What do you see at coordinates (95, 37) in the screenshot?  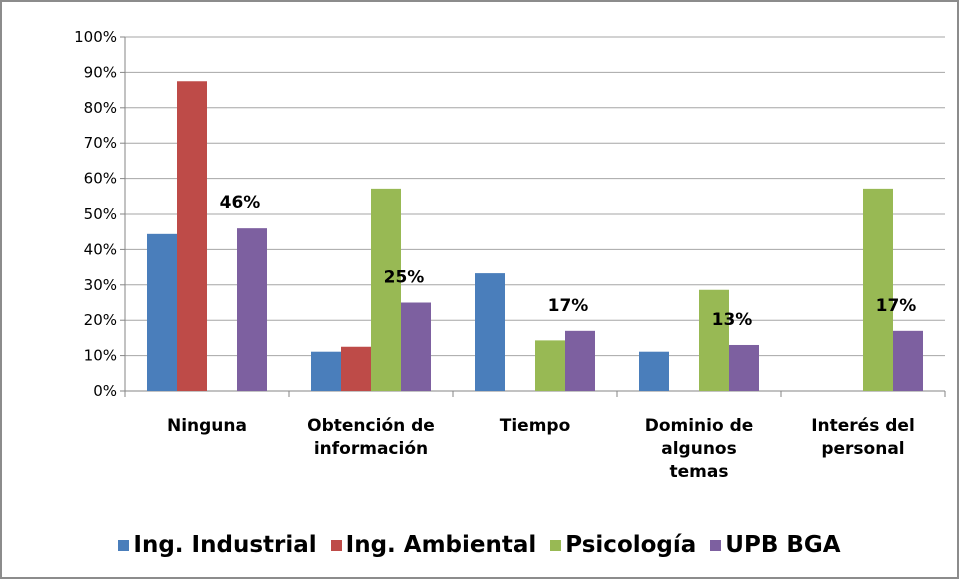 I see `y-tick-label: 100%` at bounding box center [95, 37].